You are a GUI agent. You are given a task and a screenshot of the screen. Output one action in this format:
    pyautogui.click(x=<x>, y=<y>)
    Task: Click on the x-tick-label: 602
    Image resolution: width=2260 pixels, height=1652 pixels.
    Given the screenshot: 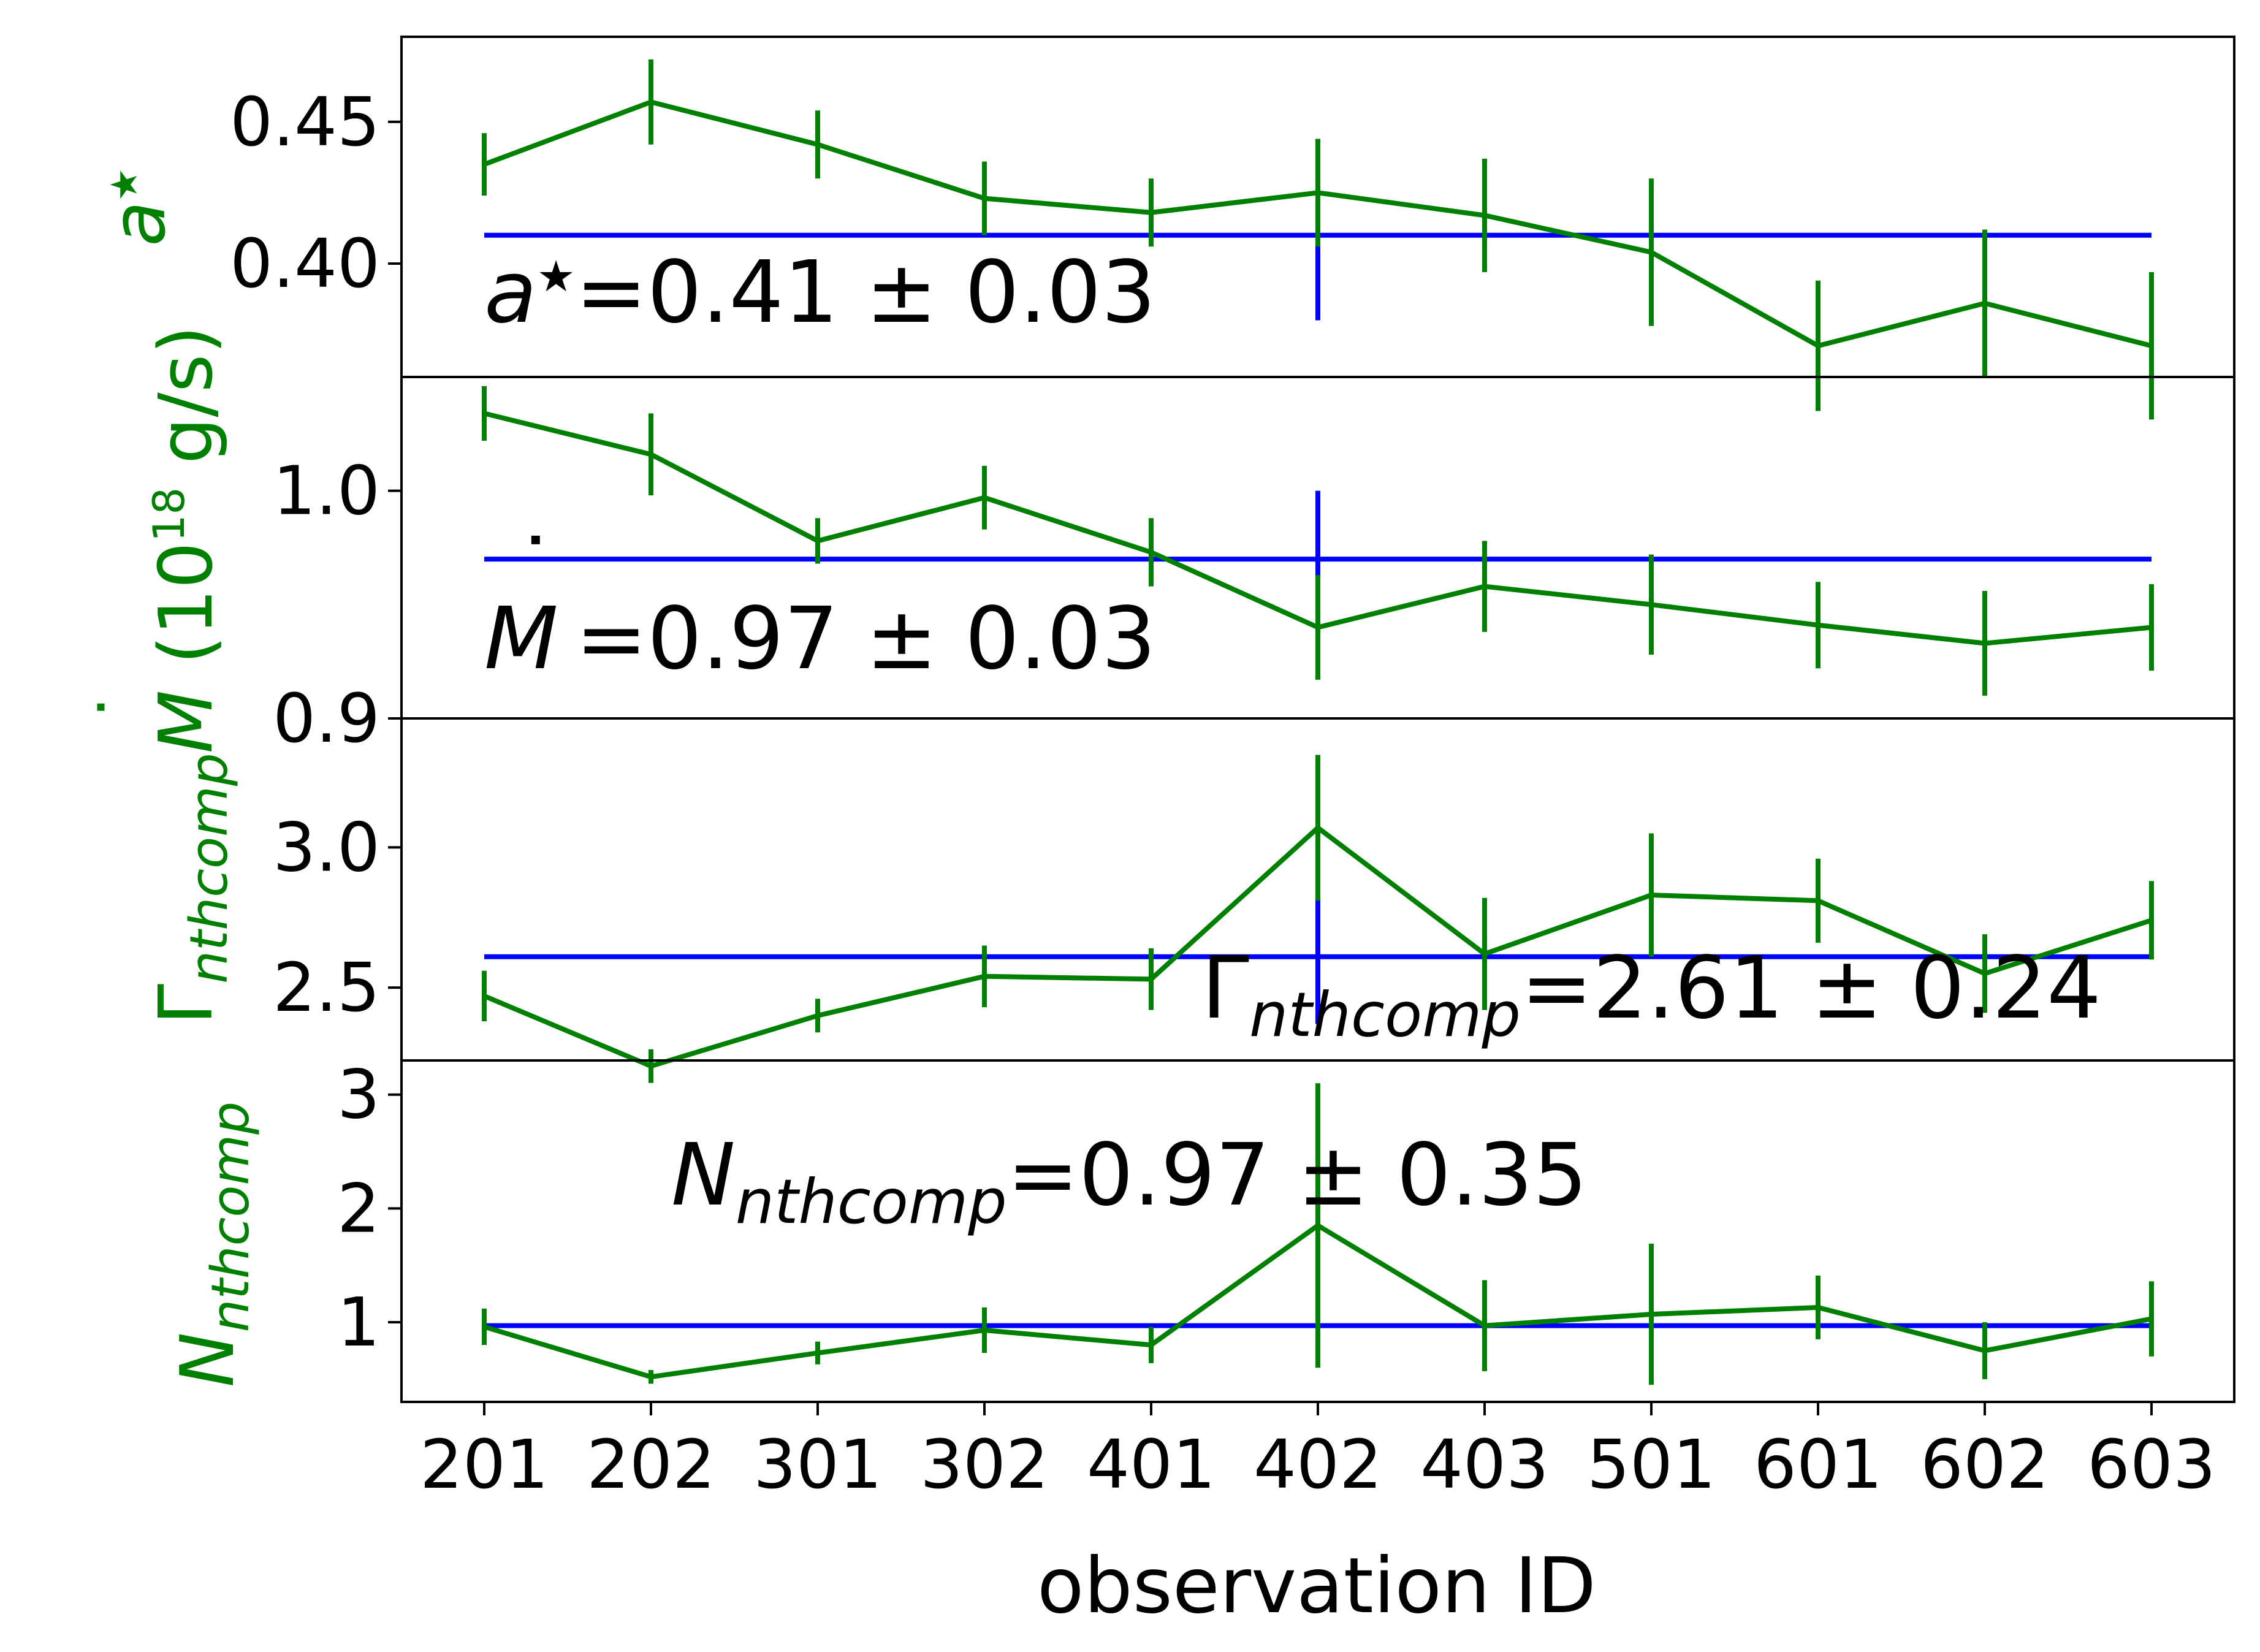 What is the action you would take?
    pyautogui.click(x=1984, y=1465)
    